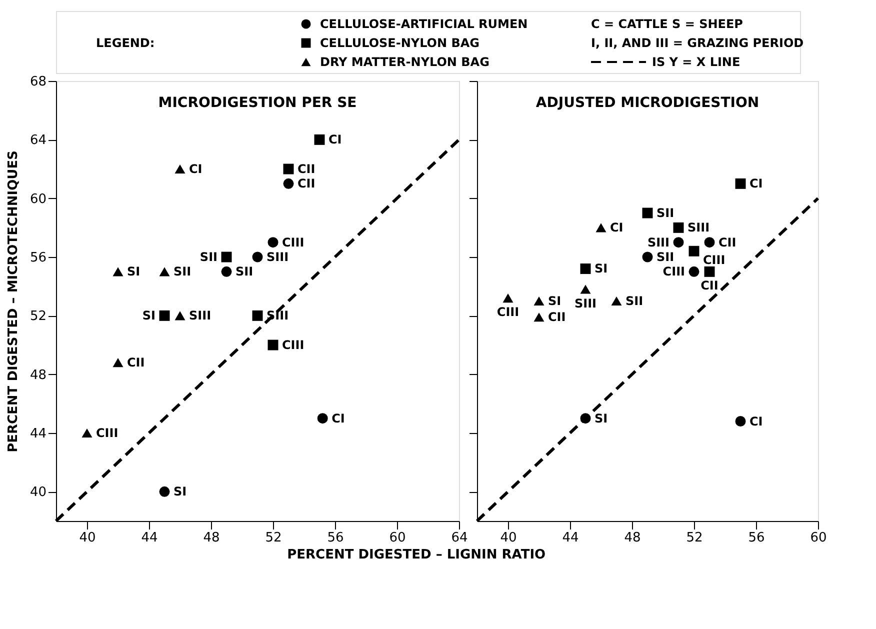 The width and height of the screenshot is (876, 629). I want to click on legend-label: DRY MATTER-NYLON BAG, so click(405, 62).